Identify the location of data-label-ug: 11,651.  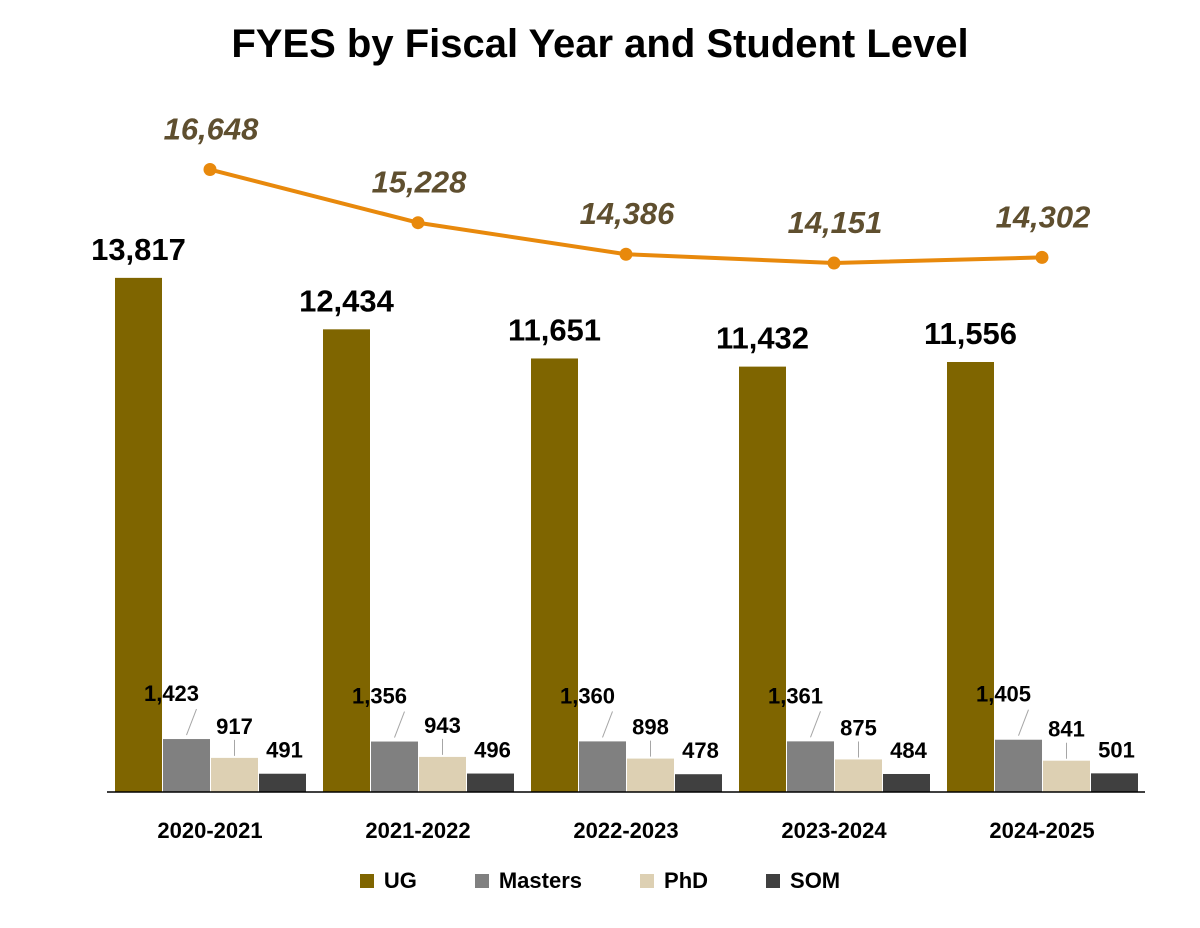
(554, 329).